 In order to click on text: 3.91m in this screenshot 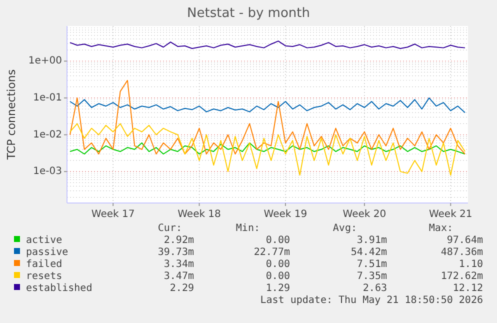, I will do `click(371, 240)`.